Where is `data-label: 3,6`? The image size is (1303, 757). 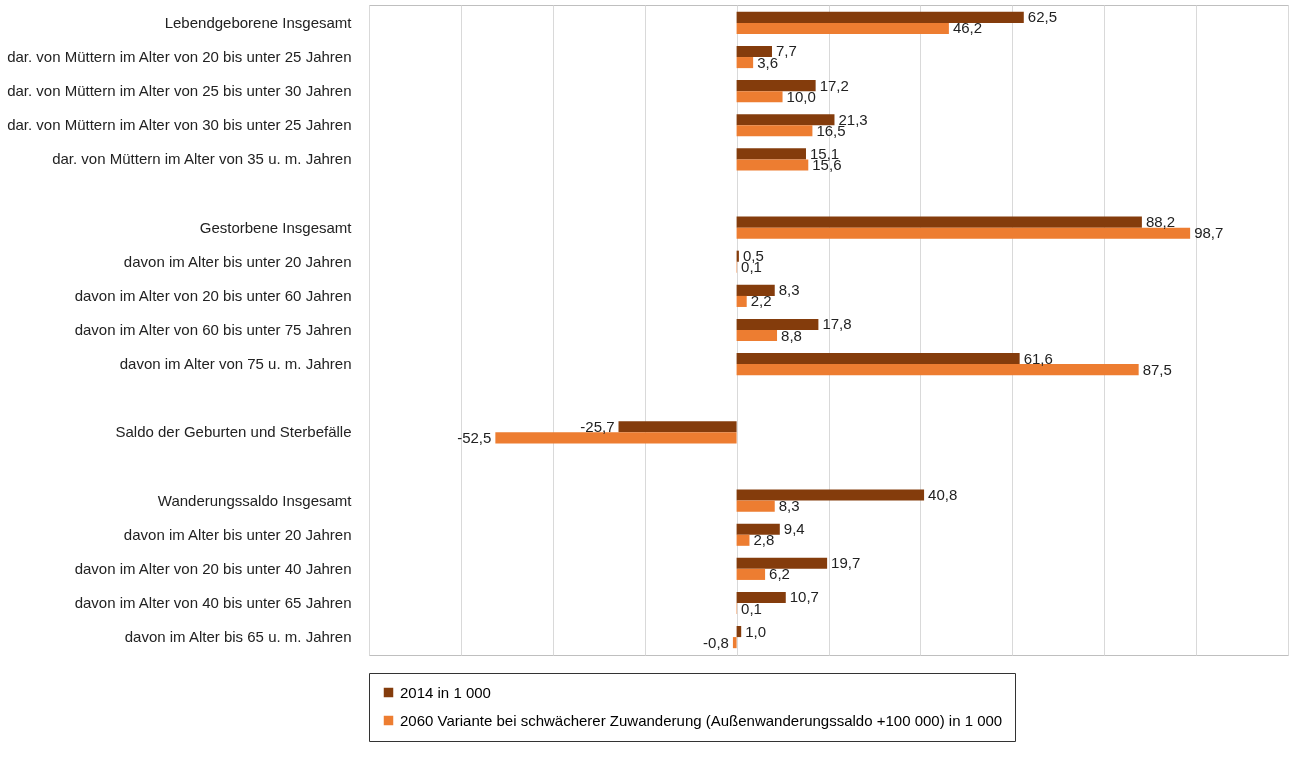
data-label: 3,6 is located at coordinates (767, 62).